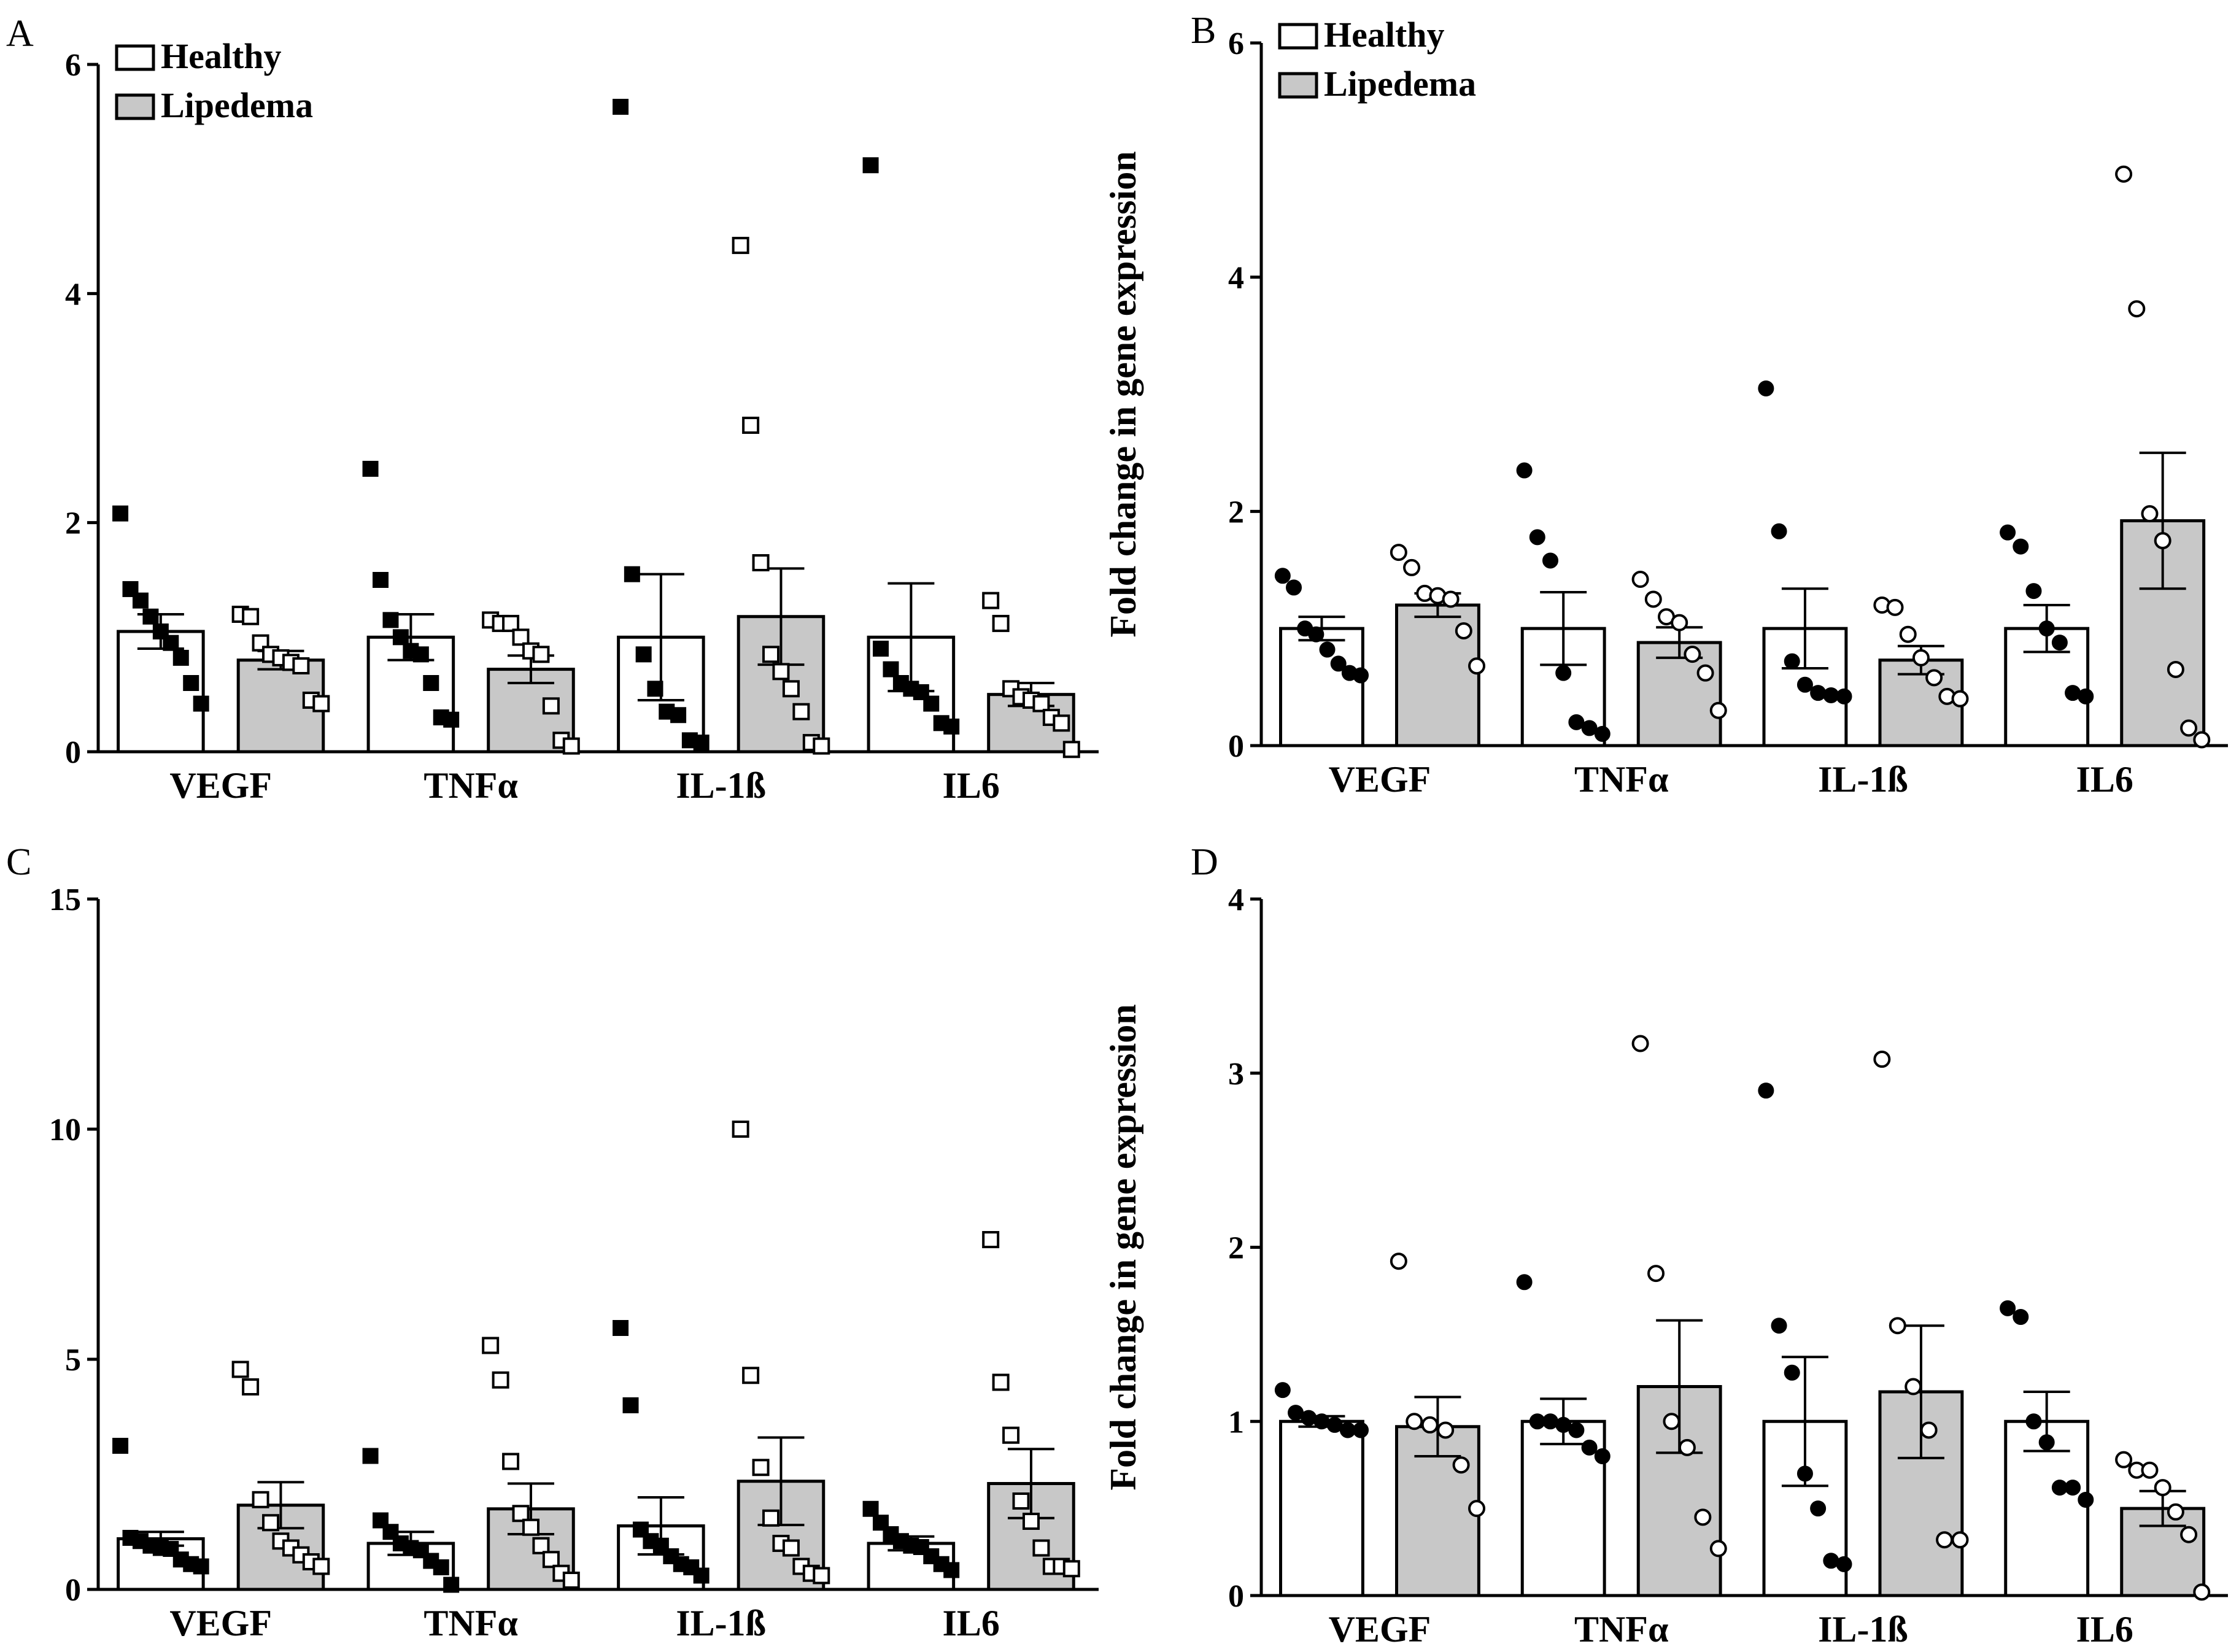  What do you see at coordinates (1123, 1247) in the screenshot?
I see `y-axis-title: Fold change in gene expression` at bounding box center [1123, 1247].